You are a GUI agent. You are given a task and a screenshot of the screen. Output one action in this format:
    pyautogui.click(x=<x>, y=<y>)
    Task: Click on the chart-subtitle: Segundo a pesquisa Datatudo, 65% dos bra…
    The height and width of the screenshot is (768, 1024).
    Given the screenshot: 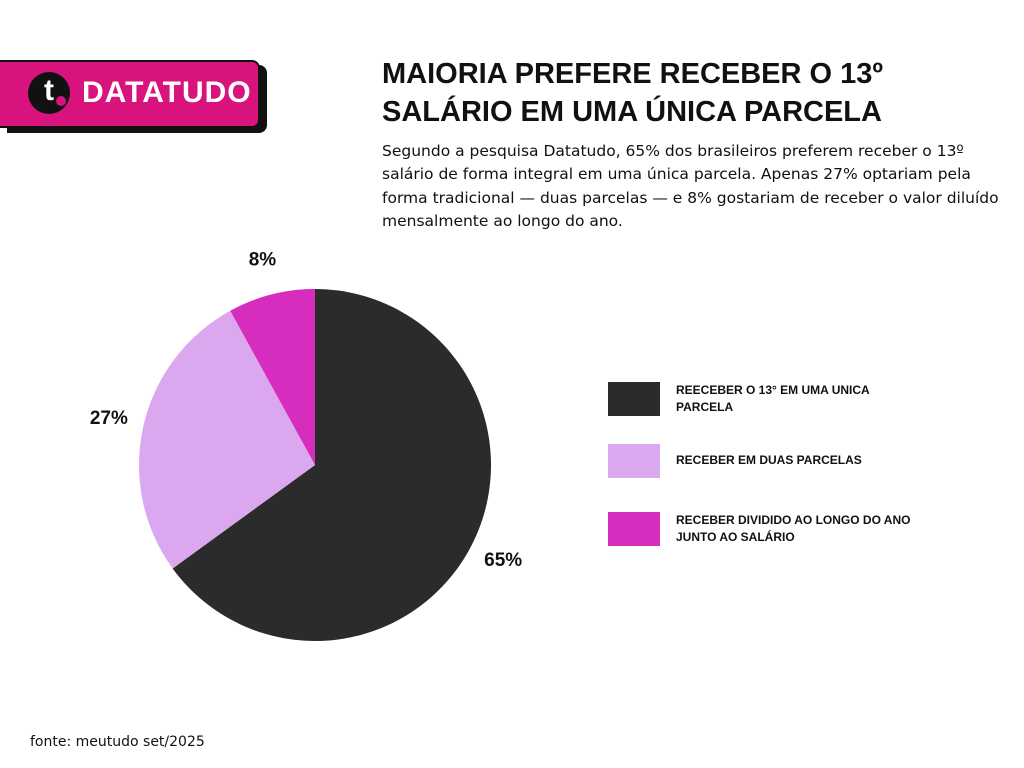 What is the action you would take?
    pyautogui.click(x=690, y=186)
    